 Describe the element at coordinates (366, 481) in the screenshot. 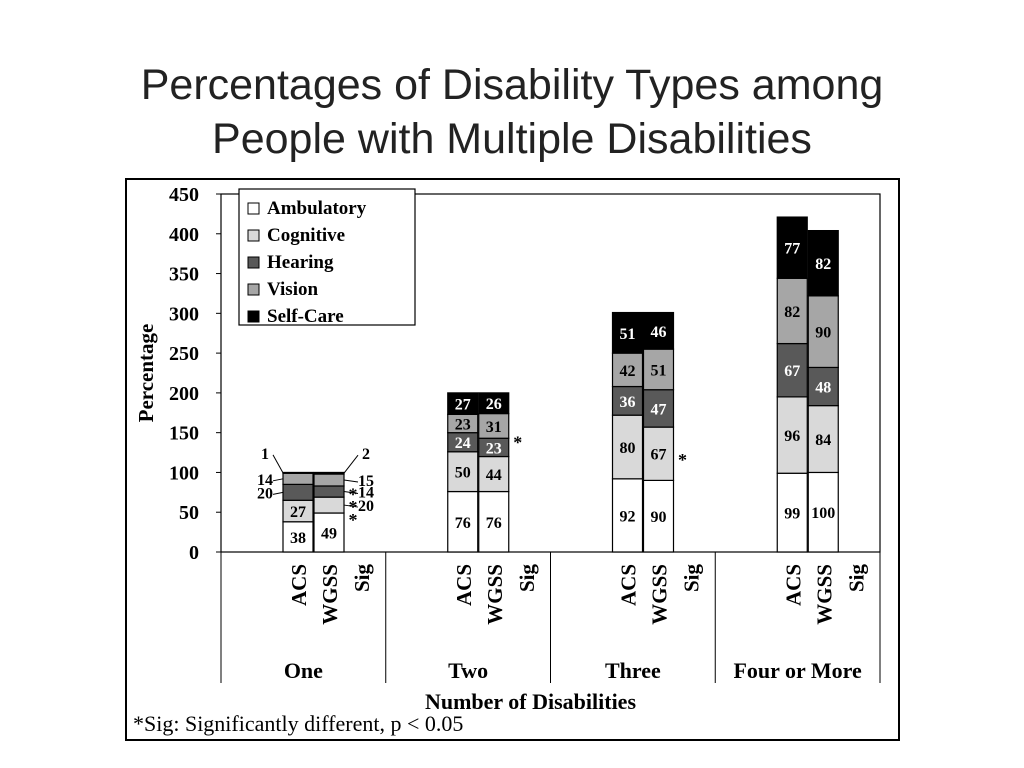

I see `data-label: 15` at that location.